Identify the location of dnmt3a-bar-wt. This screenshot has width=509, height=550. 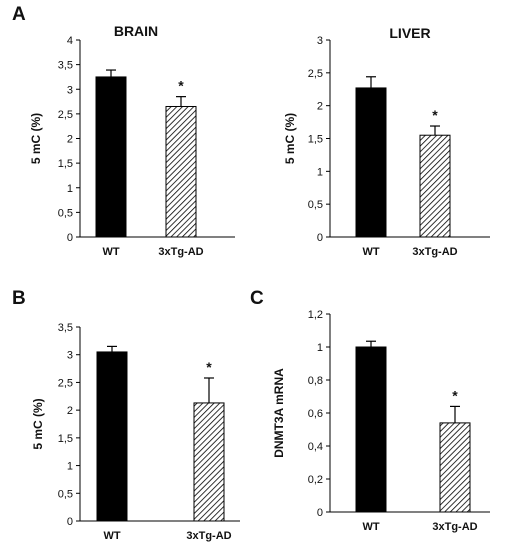
(371, 429).